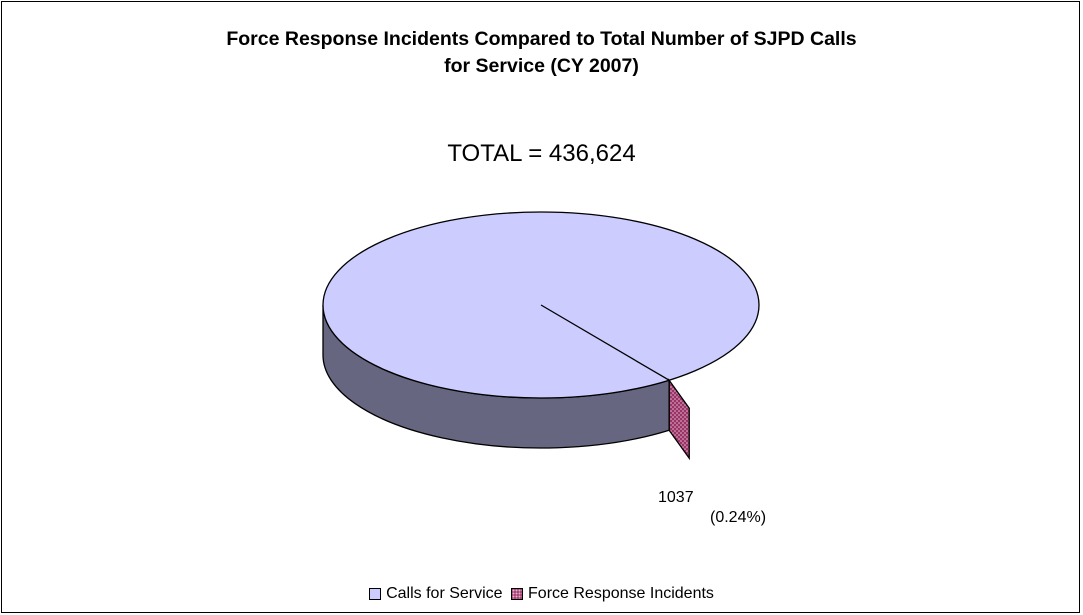 This screenshot has width=1083, height=615. Describe the element at coordinates (621, 593) in the screenshot. I see `legend-label-force-response-incidents: Force Response Incidents` at that location.